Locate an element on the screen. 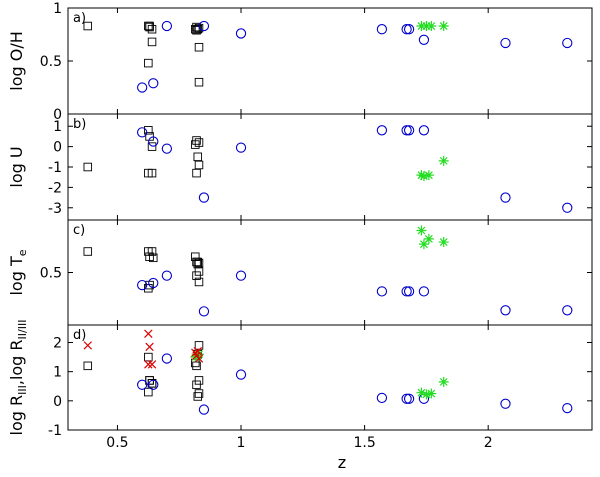 The height and width of the screenshot is (477, 600). y-axis-title: log Te is located at coordinates (18, 272).